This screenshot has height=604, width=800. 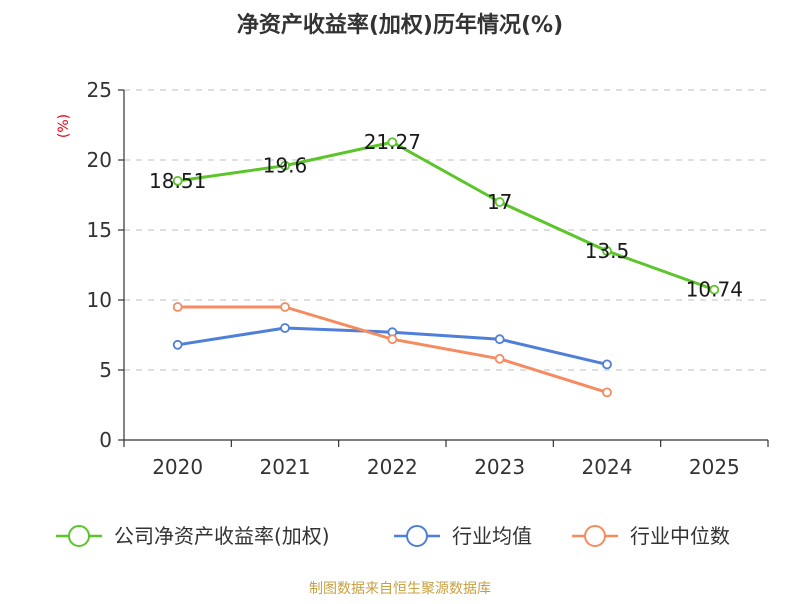 I want to click on x-tick-label-2022: 2022, so click(x=392, y=467).